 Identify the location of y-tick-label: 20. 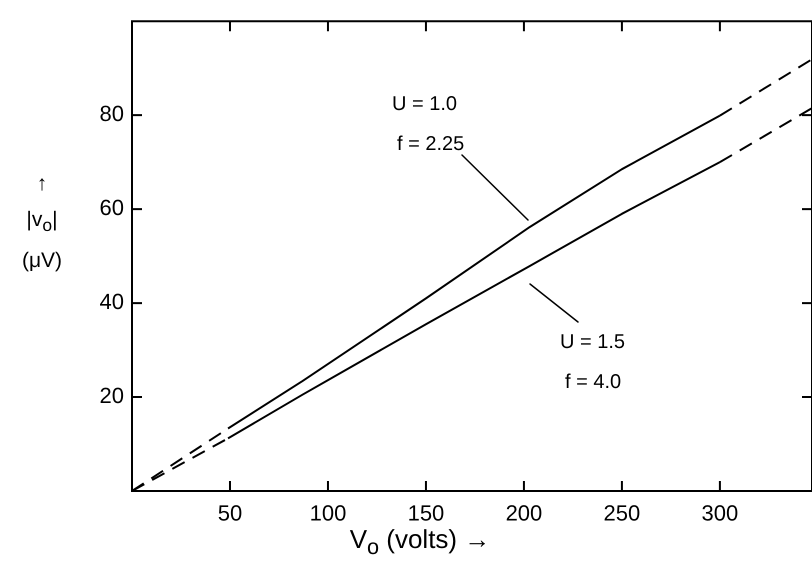
(112, 395).